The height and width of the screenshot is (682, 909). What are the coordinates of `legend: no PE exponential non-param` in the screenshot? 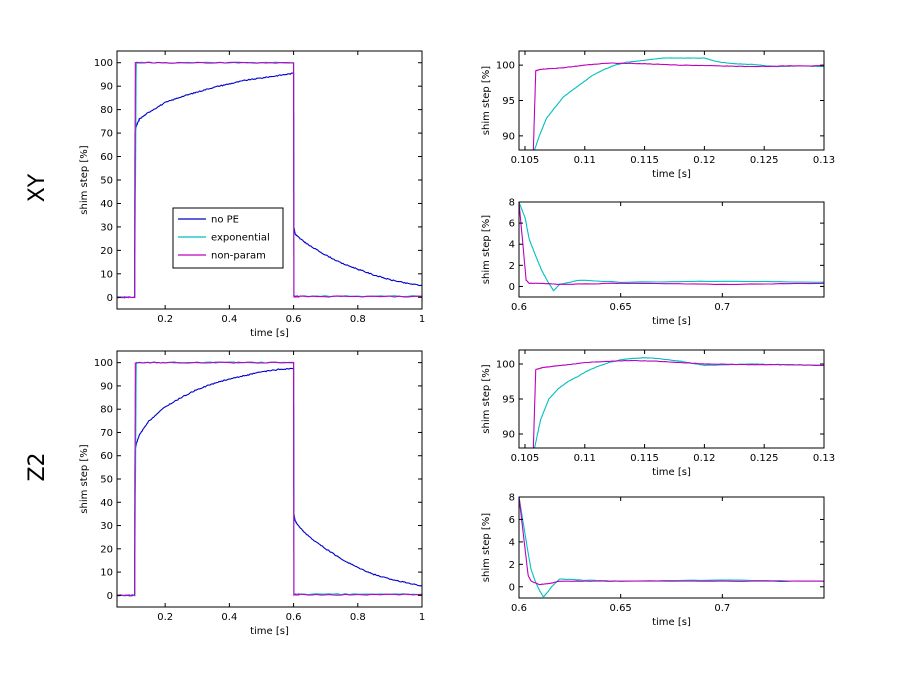 It's located at (228, 238).